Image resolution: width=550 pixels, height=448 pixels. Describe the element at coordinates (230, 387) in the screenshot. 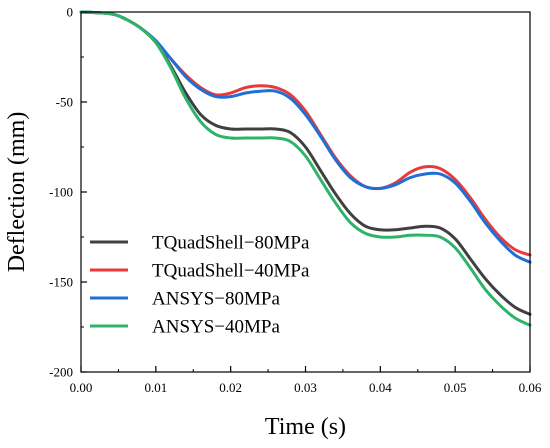

I see `x-tick-label: 0.02` at that location.